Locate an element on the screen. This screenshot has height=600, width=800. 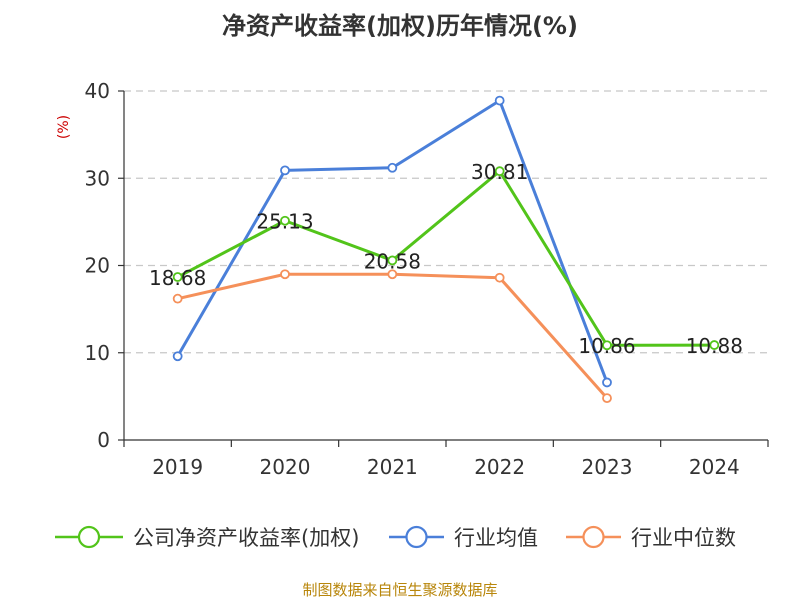
series-line is located at coordinates (393, 336).